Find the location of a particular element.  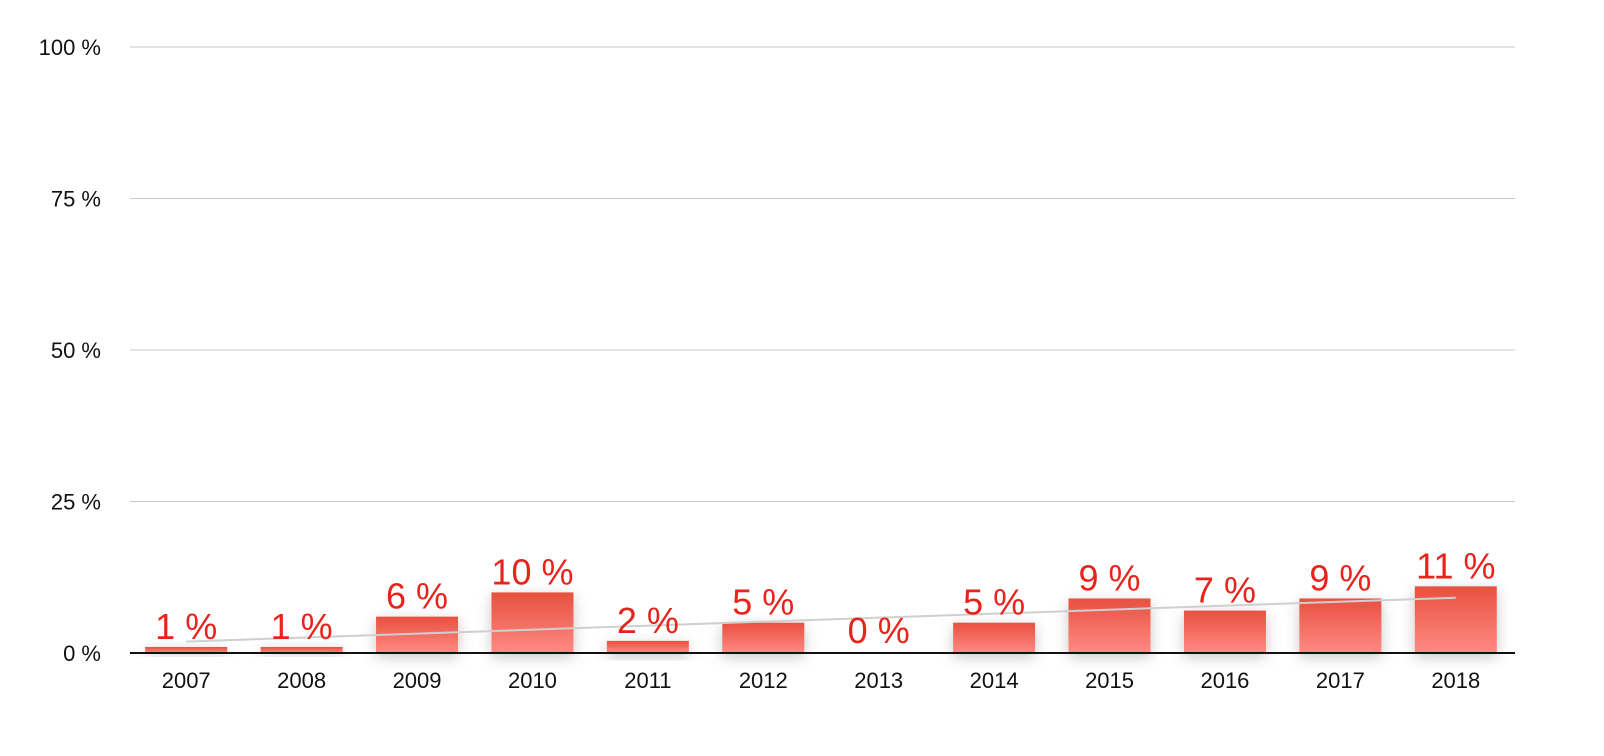

y-tick-label: 75 % is located at coordinates (76, 199).